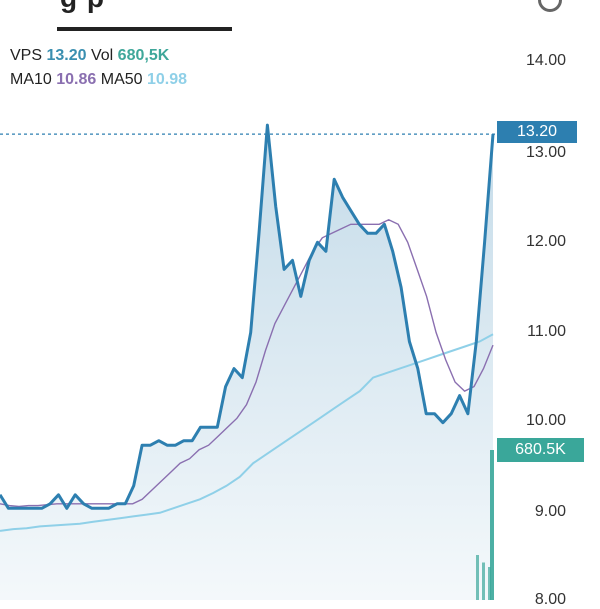  What do you see at coordinates (31, 79) in the screenshot?
I see `ma10-label: MA10` at bounding box center [31, 79].